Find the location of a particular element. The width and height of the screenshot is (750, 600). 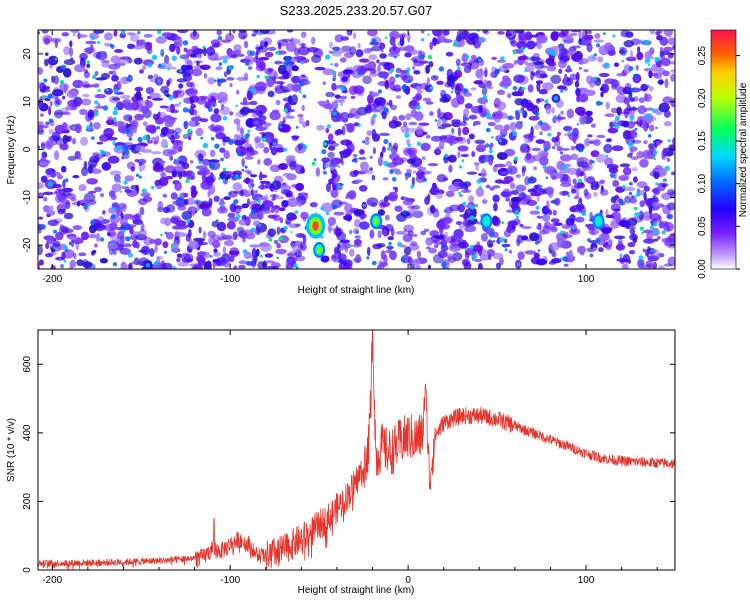

snr-y-tick: 200 is located at coordinates (348, 501).